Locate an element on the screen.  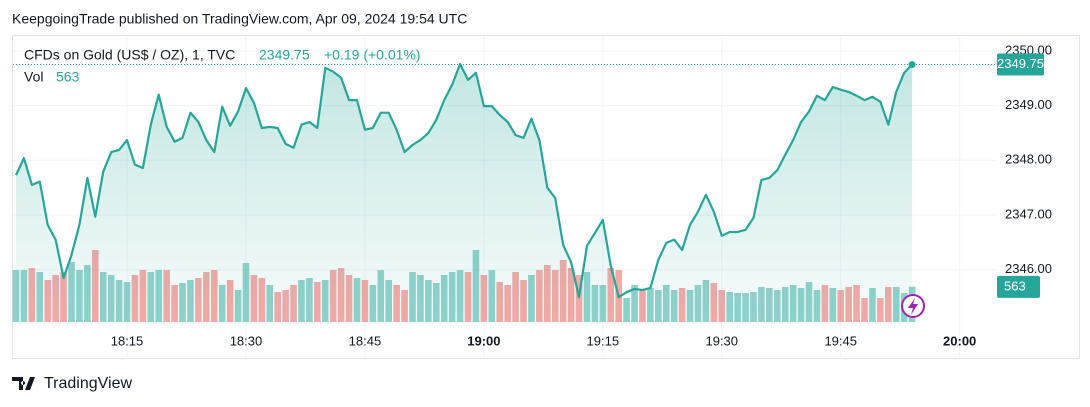
legend-price: 2349.75 is located at coordinates (284, 55).